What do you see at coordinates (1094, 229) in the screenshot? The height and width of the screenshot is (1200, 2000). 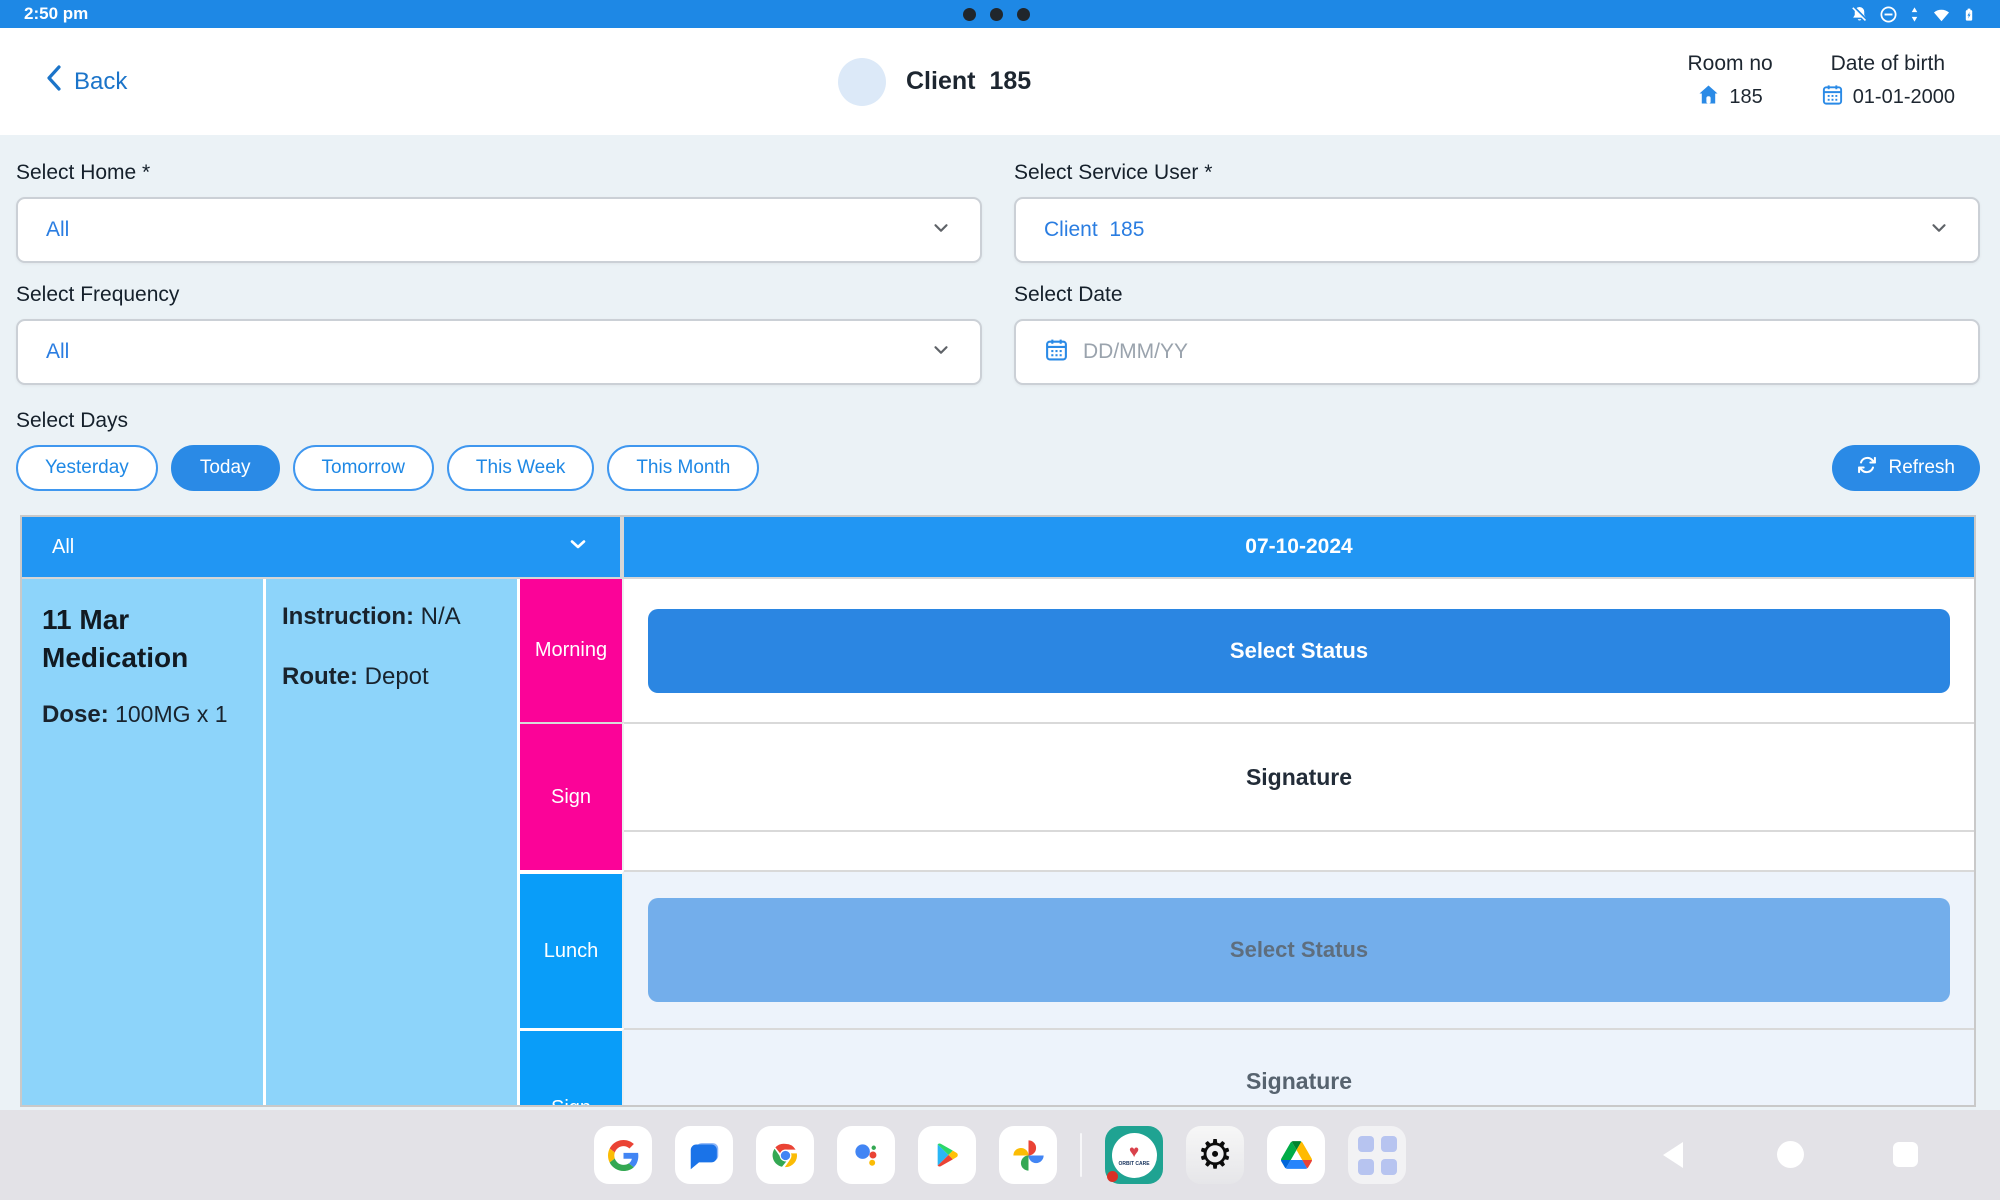 I see `select-service-user-value: Client 185` at bounding box center [1094, 229].